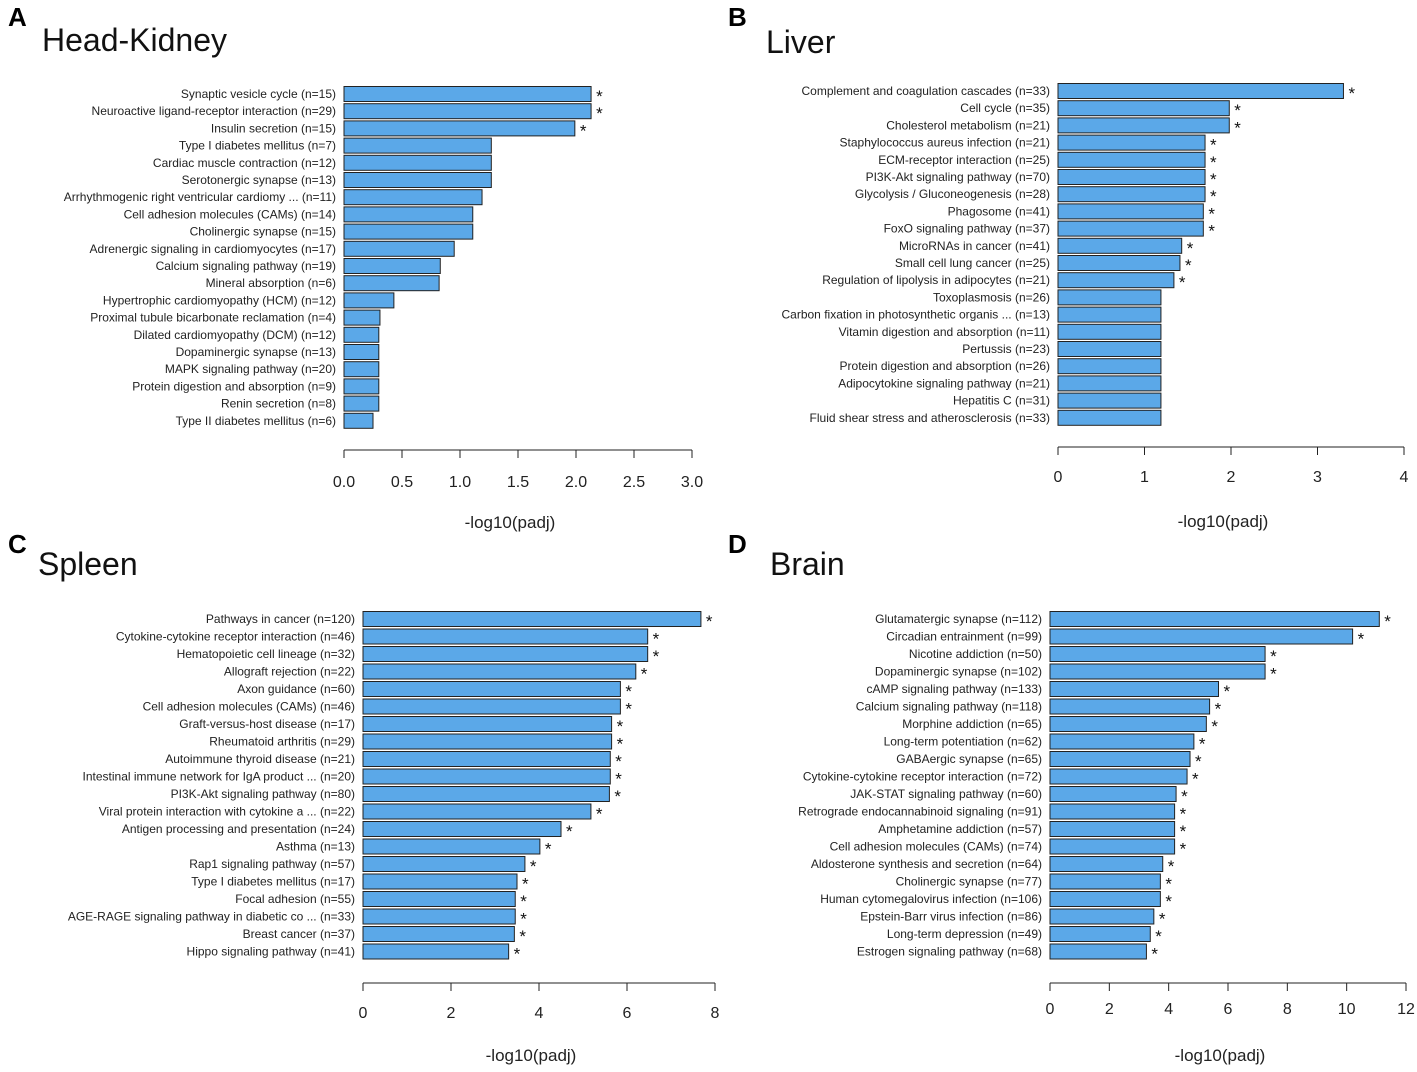  What do you see at coordinates (737, 17) in the screenshot?
I see `panel-letter: B` at bounding box center [737, 17].